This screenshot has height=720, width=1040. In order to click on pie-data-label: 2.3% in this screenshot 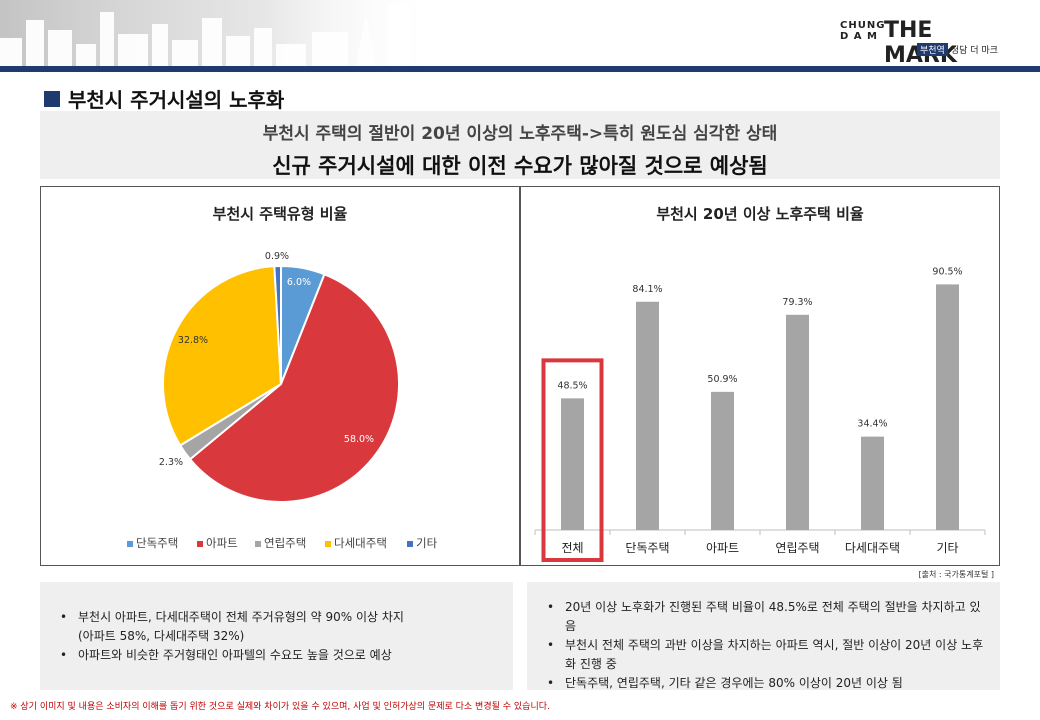, I will do `click(171, 462)`.